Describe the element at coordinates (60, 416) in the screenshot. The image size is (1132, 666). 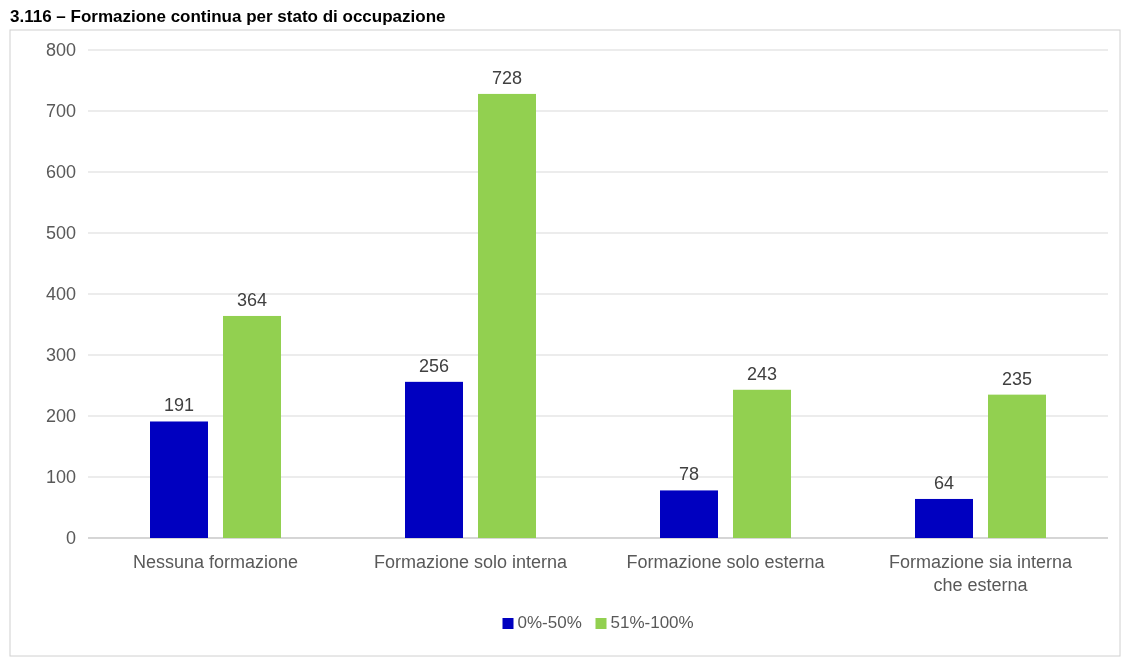
I see `y-tick-label: 200` at that location.